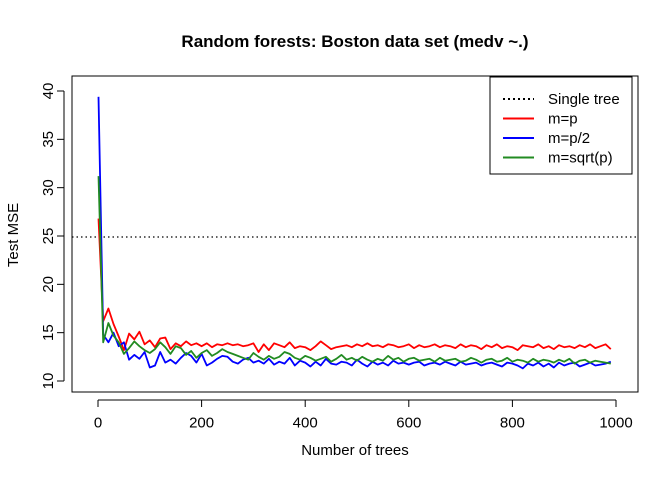 The height and width of the screenshot is (480, 672). What do you see at coordinates (48, 332) in the screenshot?
I see `y-tick-label: 15` at bounding box center [48, 332].